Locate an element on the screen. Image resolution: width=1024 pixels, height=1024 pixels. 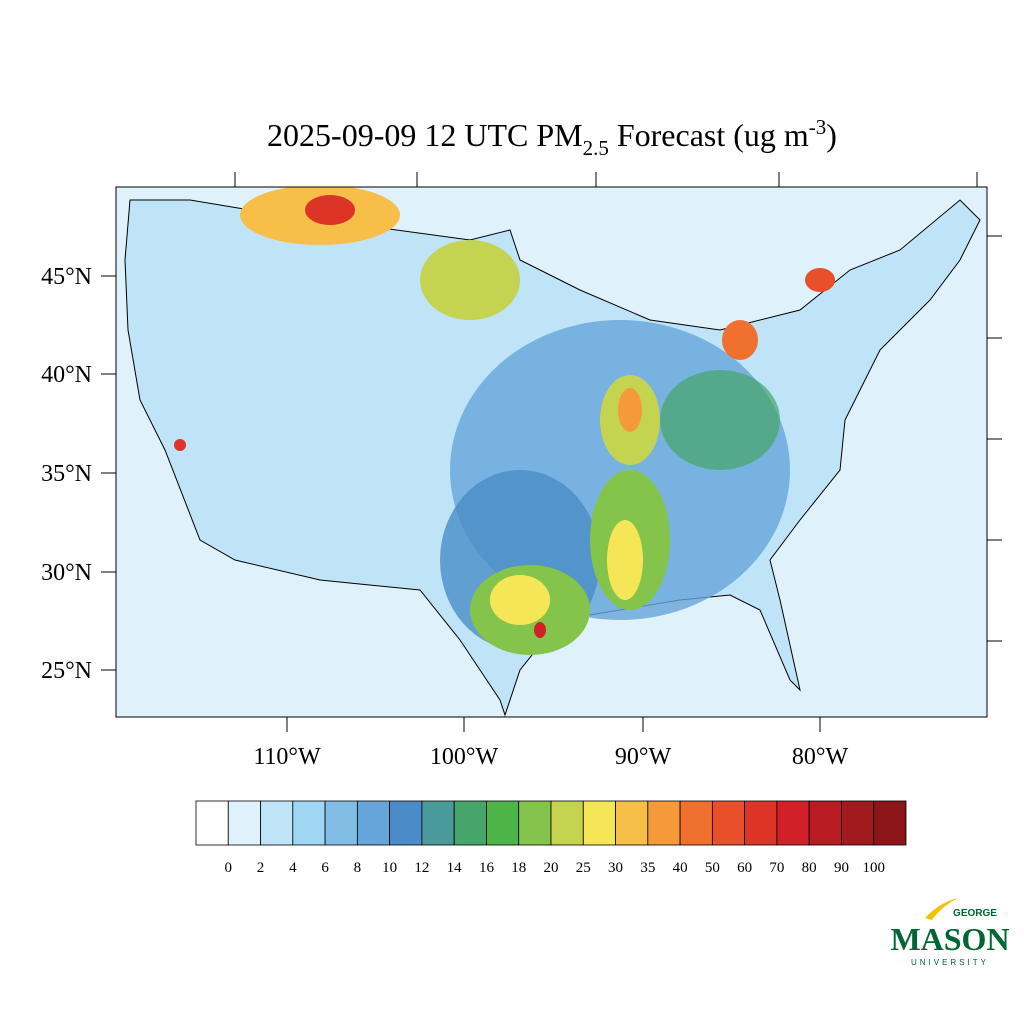
colorbar-label: 0 is located at coordinates (229, 868).